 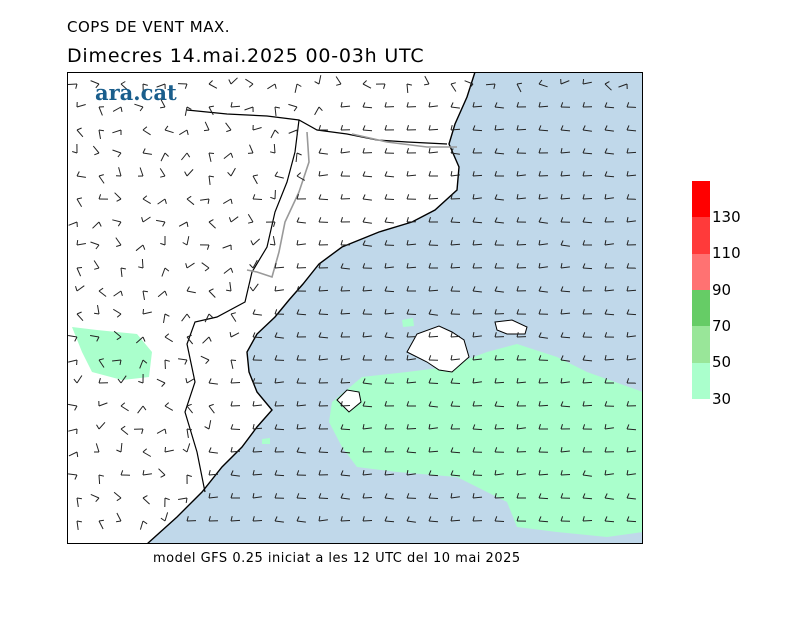 I want to click on legend-label-70: 70, so click(x=722, y=326).